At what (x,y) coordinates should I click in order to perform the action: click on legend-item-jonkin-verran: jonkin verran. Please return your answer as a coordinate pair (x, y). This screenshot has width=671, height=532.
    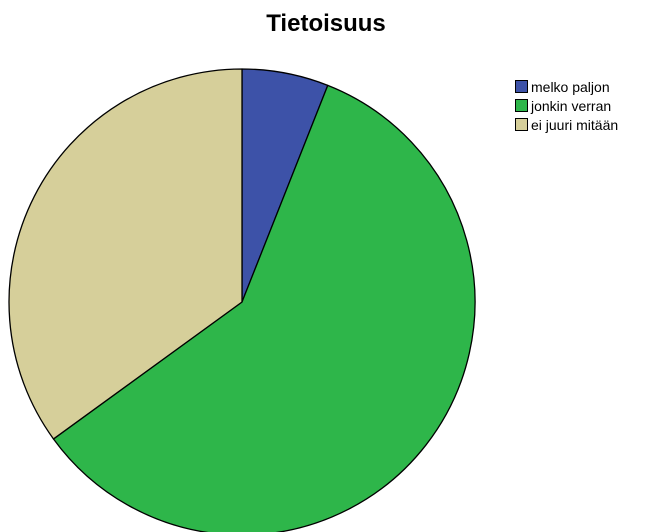
    Looking at the image, I should click on (566, 105).